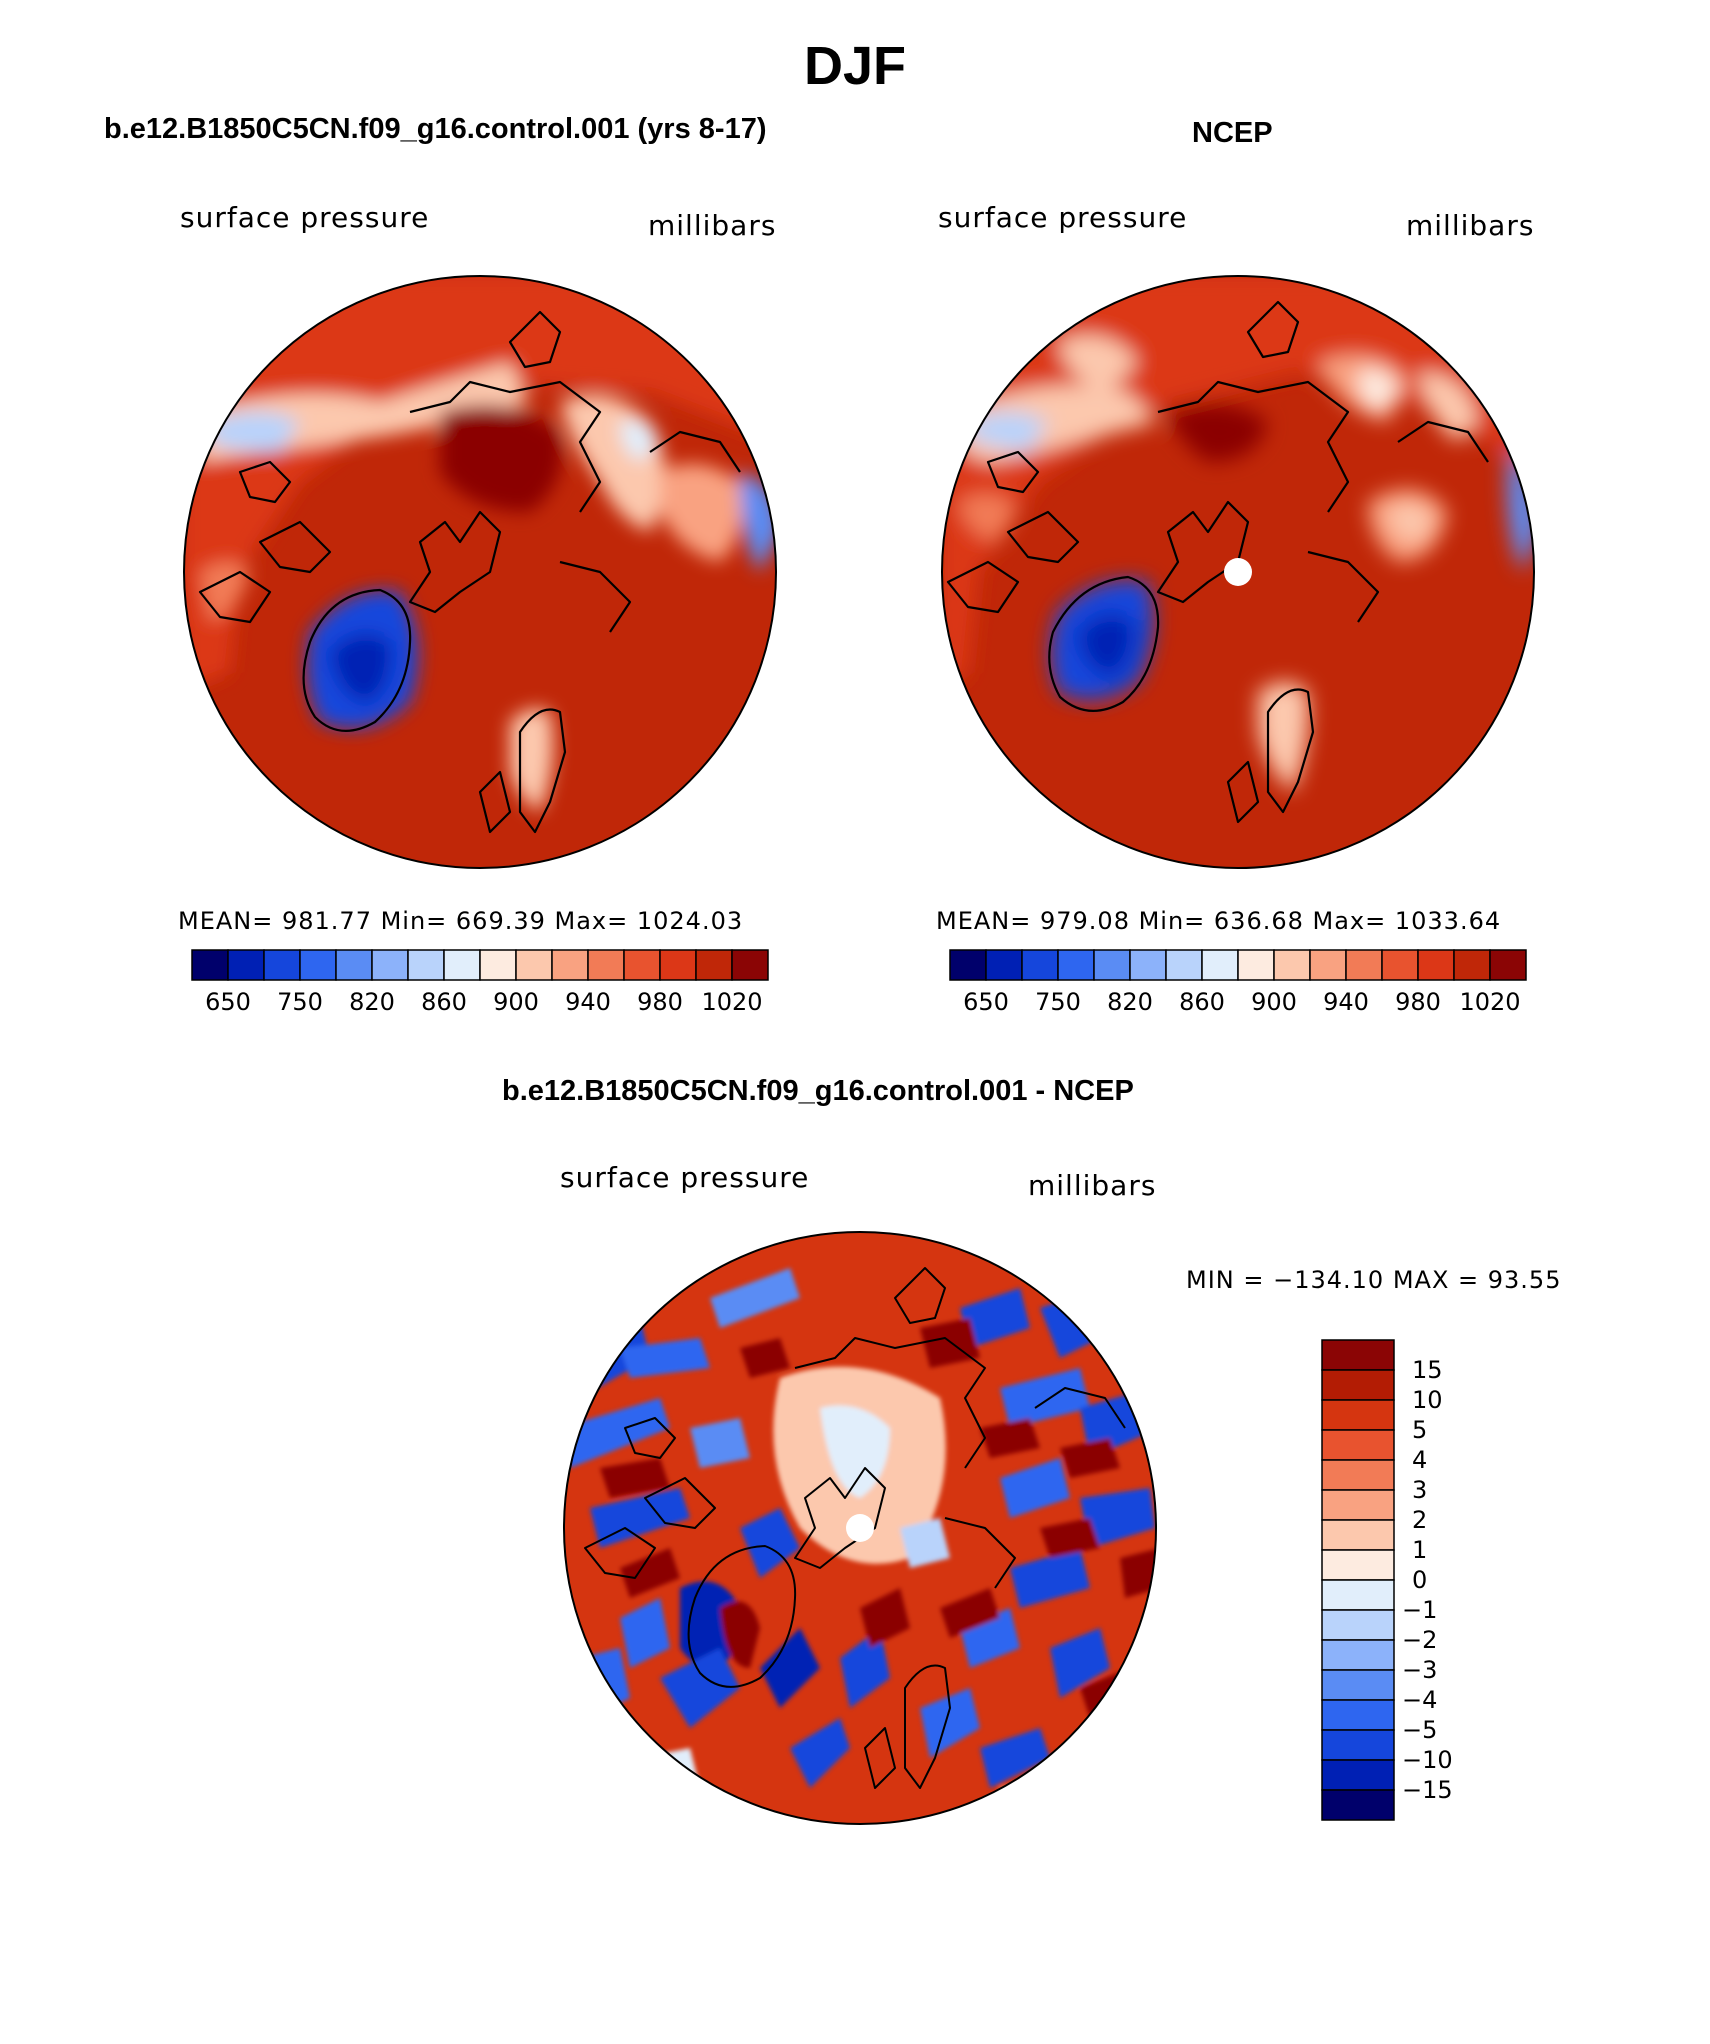  I want to click on figure-title: DJF, so click(854, 66).